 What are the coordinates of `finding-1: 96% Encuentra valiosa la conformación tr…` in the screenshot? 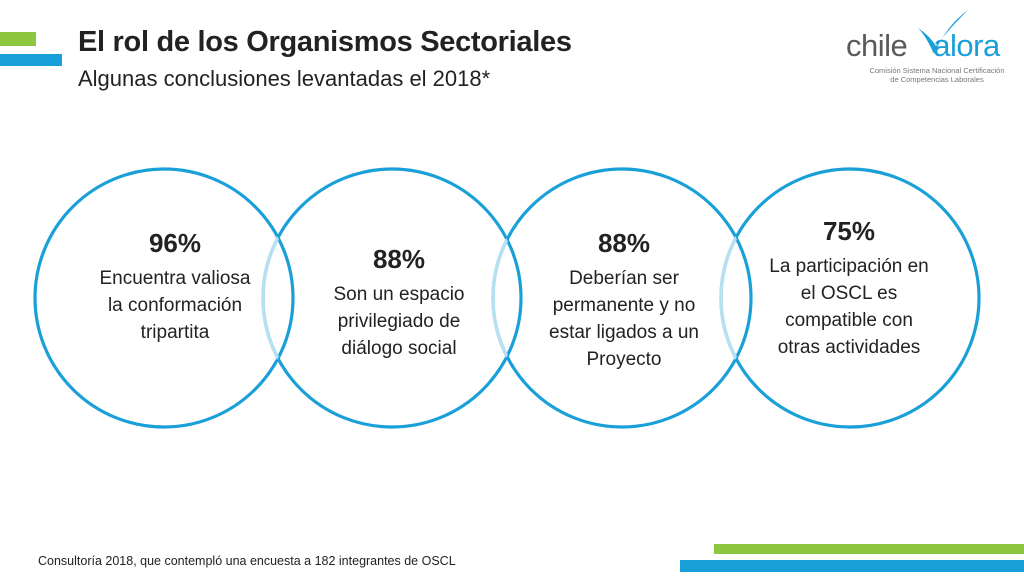 It's located at (175, 287).